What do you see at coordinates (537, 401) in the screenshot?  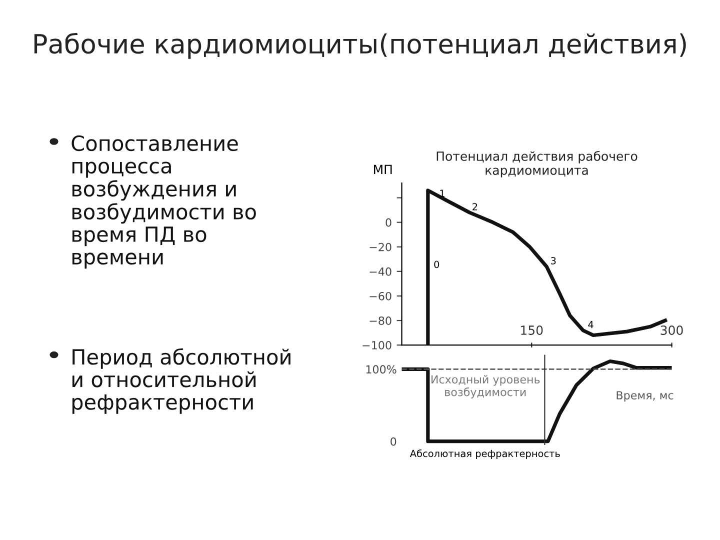 I see `line-series` at bounding box center [537, 401].